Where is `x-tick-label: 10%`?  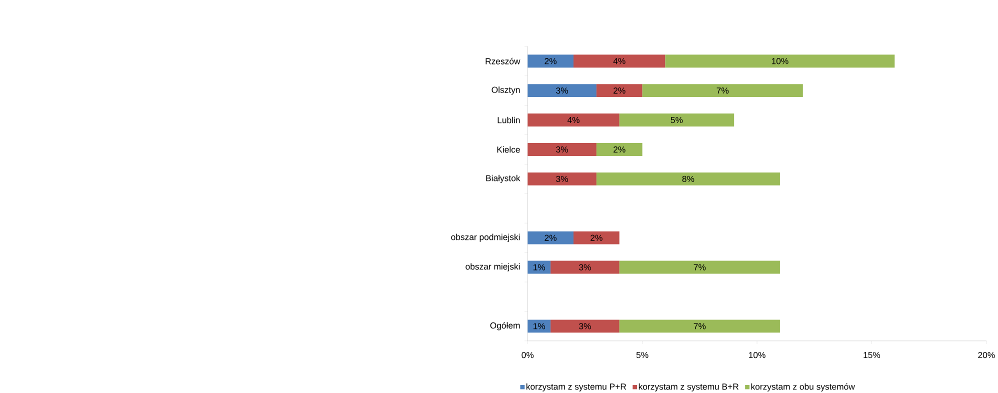
x-tick-label: 10% is located at coordinates (757, 355).